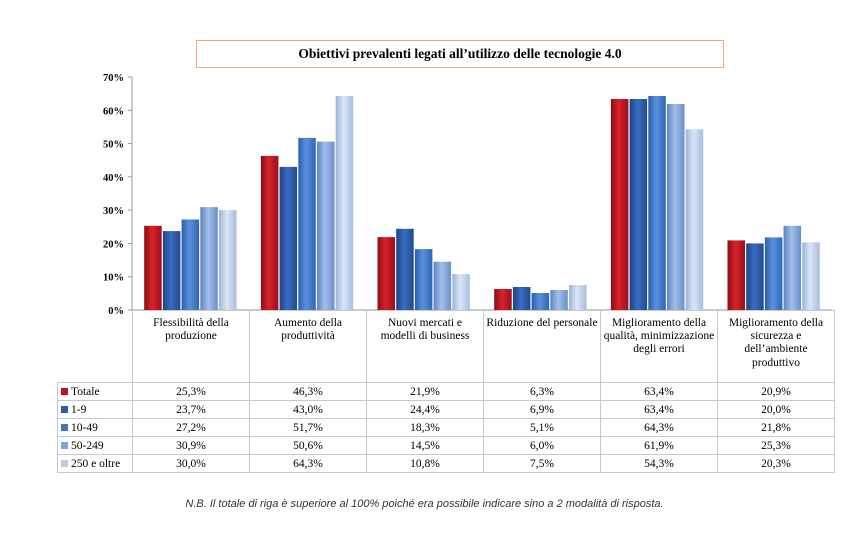 The image size is (849, 533). What do you see at coordinates (87, 445) in the screenshot?
I see `series-name: 50-249` at bounding box center [87, 445].